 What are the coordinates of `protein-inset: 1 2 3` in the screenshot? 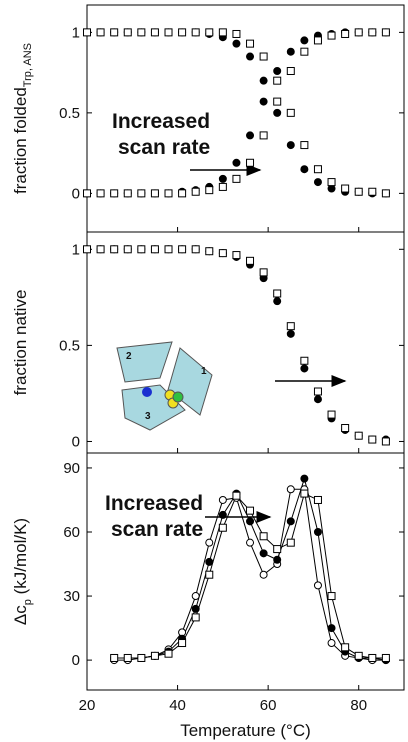 It's located at (164, 386).